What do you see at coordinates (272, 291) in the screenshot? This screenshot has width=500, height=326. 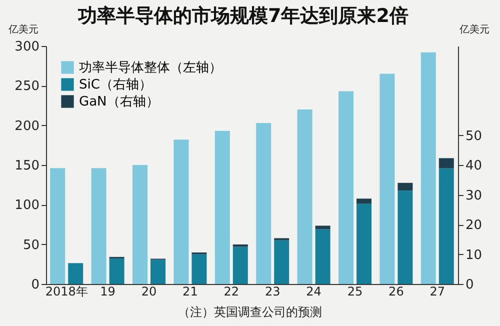 I see `x-tick-label: 23` at bounding box center [272, 291].